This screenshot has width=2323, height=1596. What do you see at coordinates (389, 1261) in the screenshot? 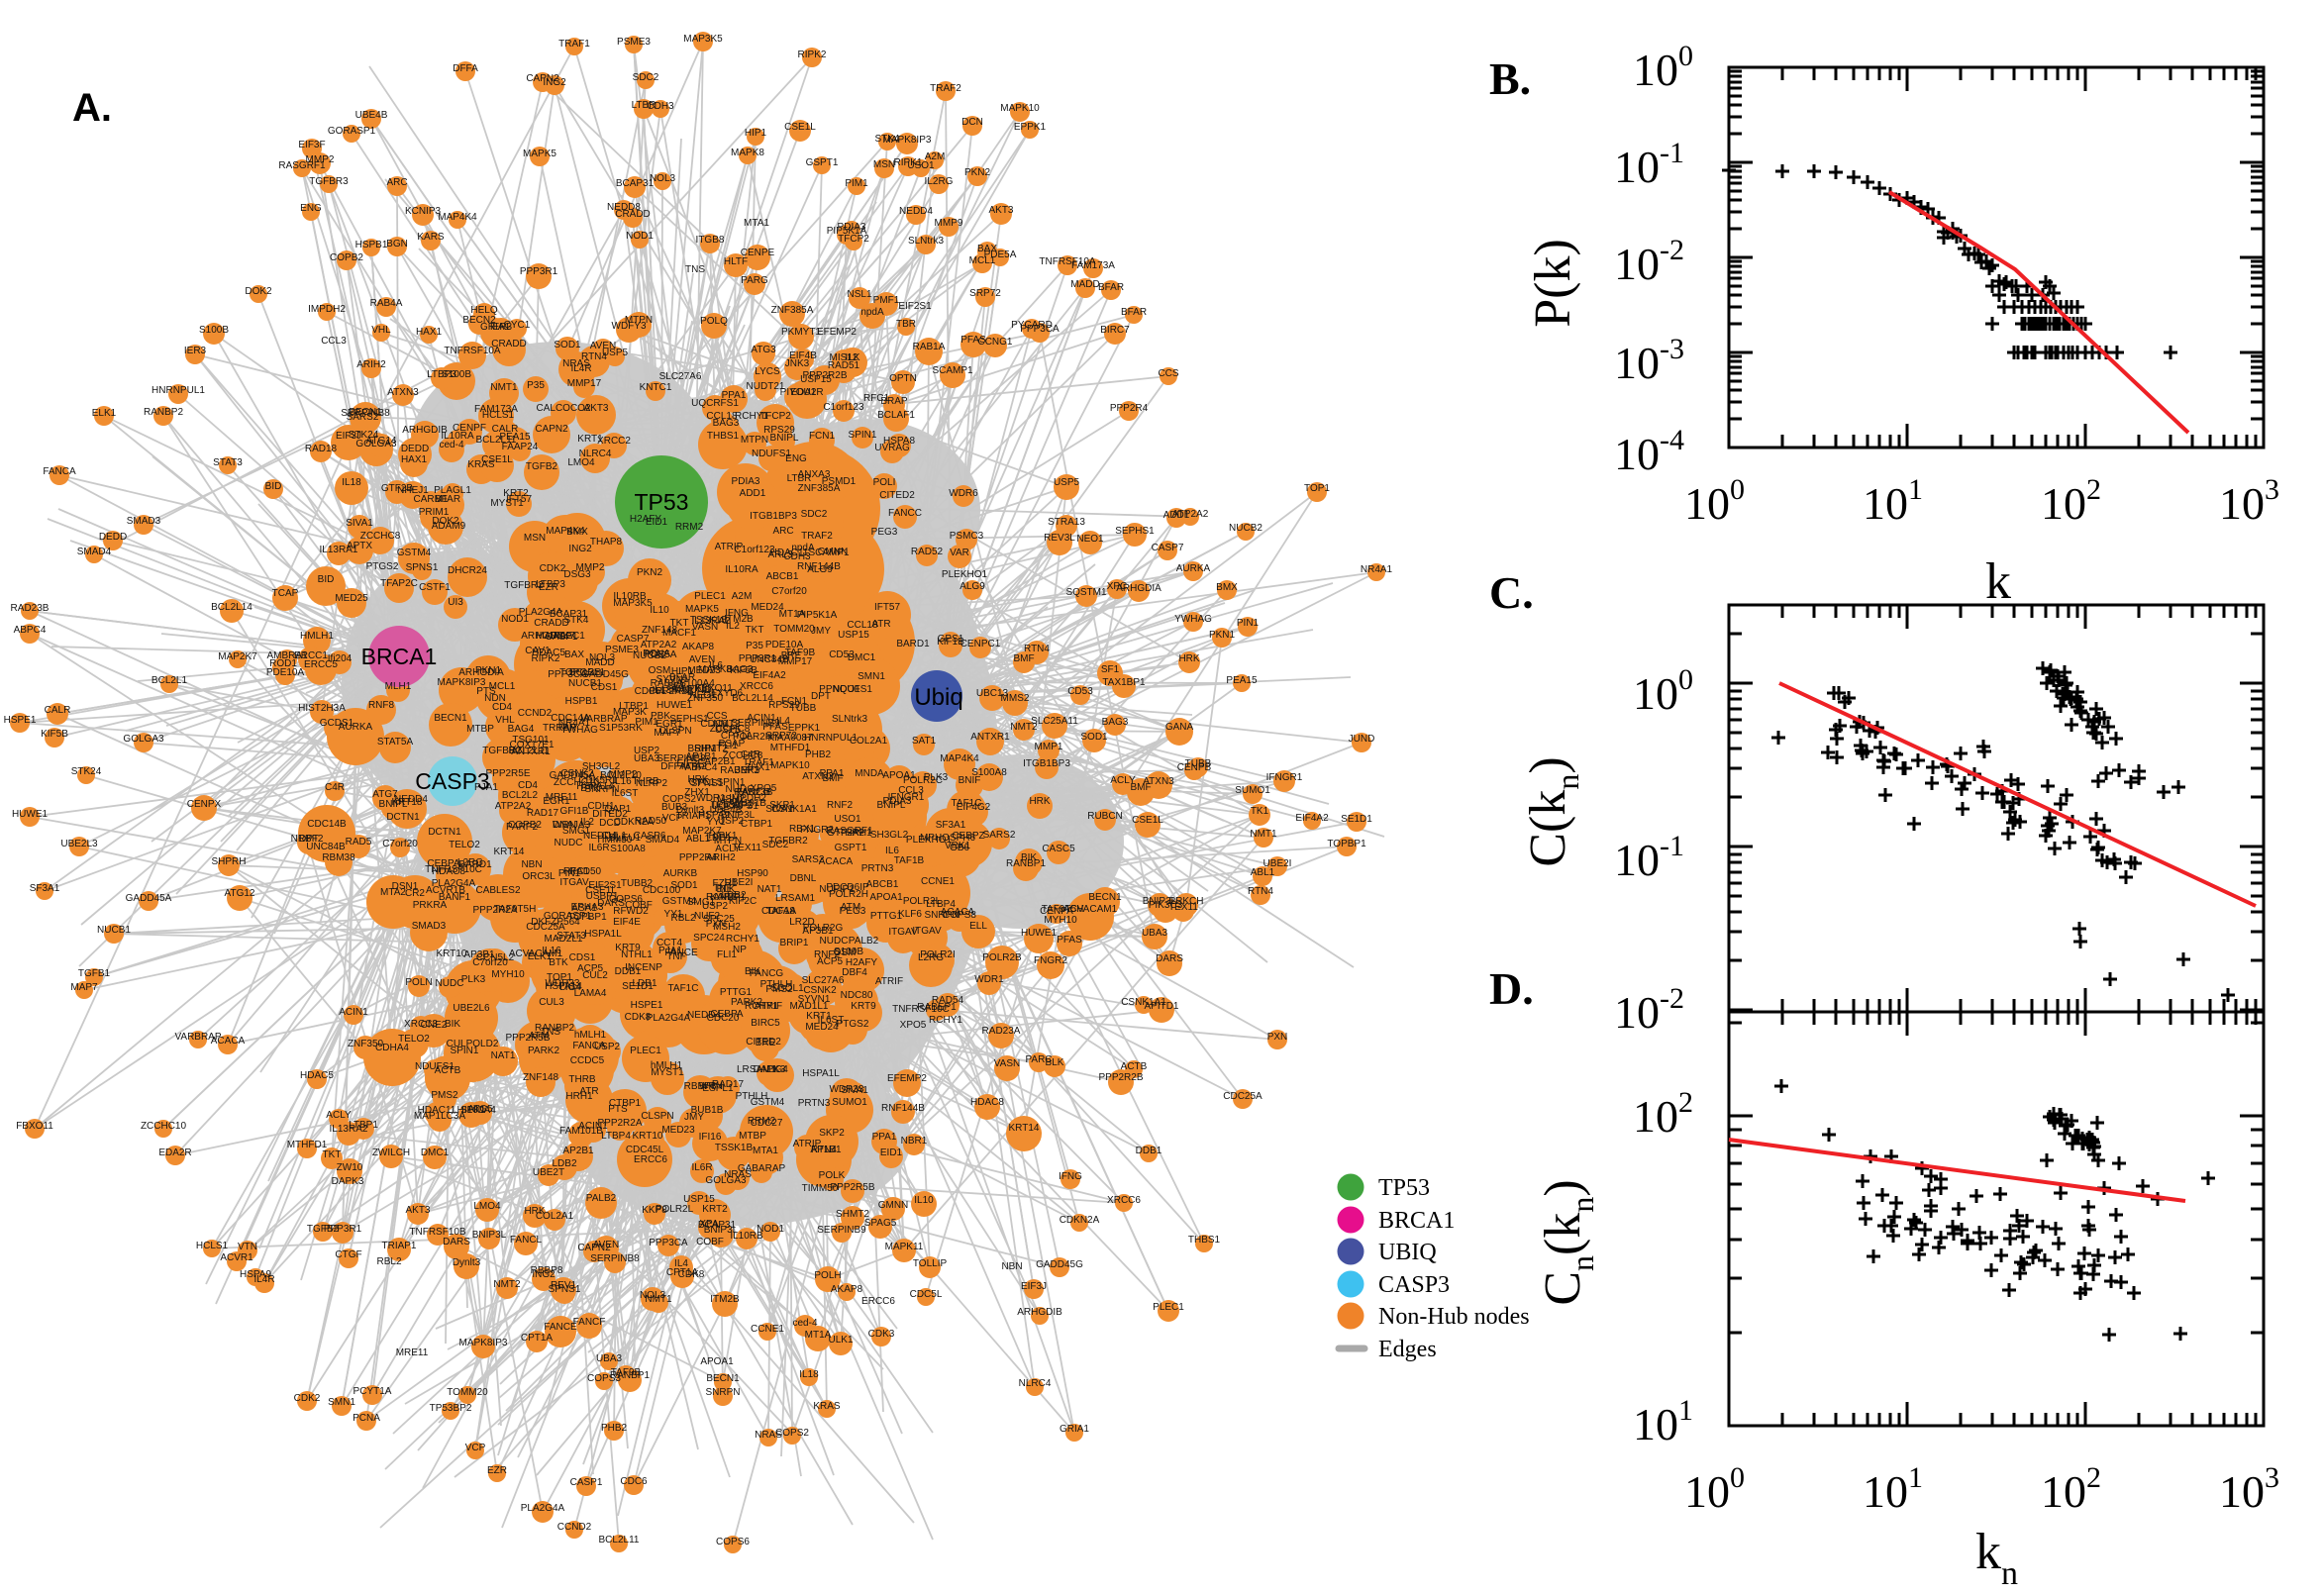
I see `svg-text: RBL2` at bounding box center [389, 1261].